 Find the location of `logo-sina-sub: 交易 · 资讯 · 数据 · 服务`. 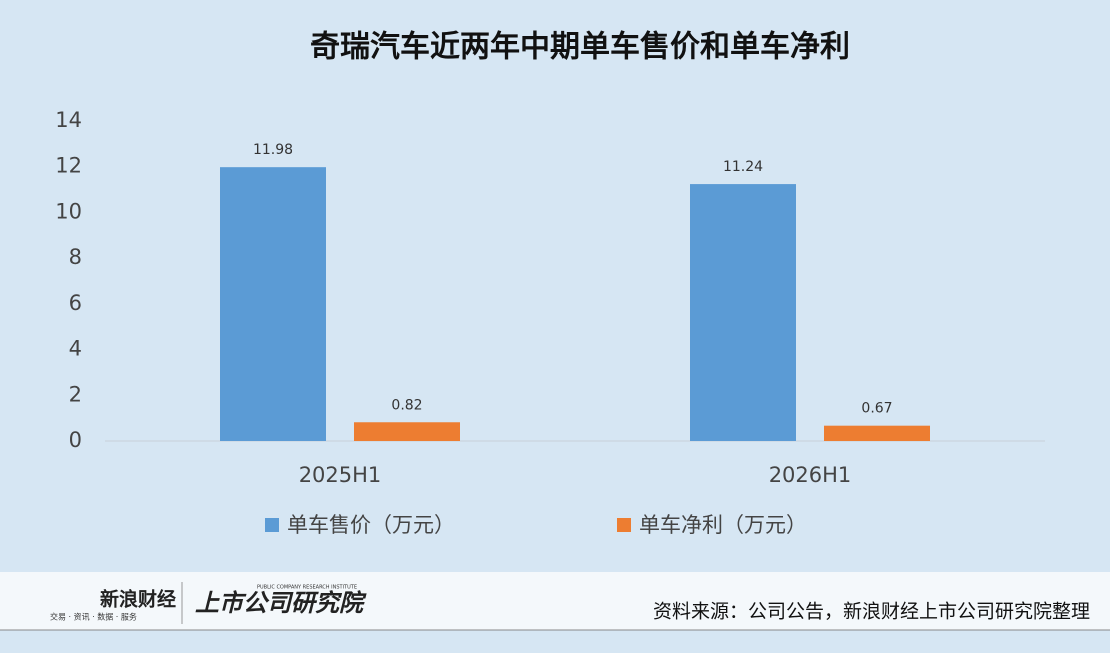

logo-sina-sub: 交易 · 资讯 · 数据 · 服务 is located at coordinates (93, 617).